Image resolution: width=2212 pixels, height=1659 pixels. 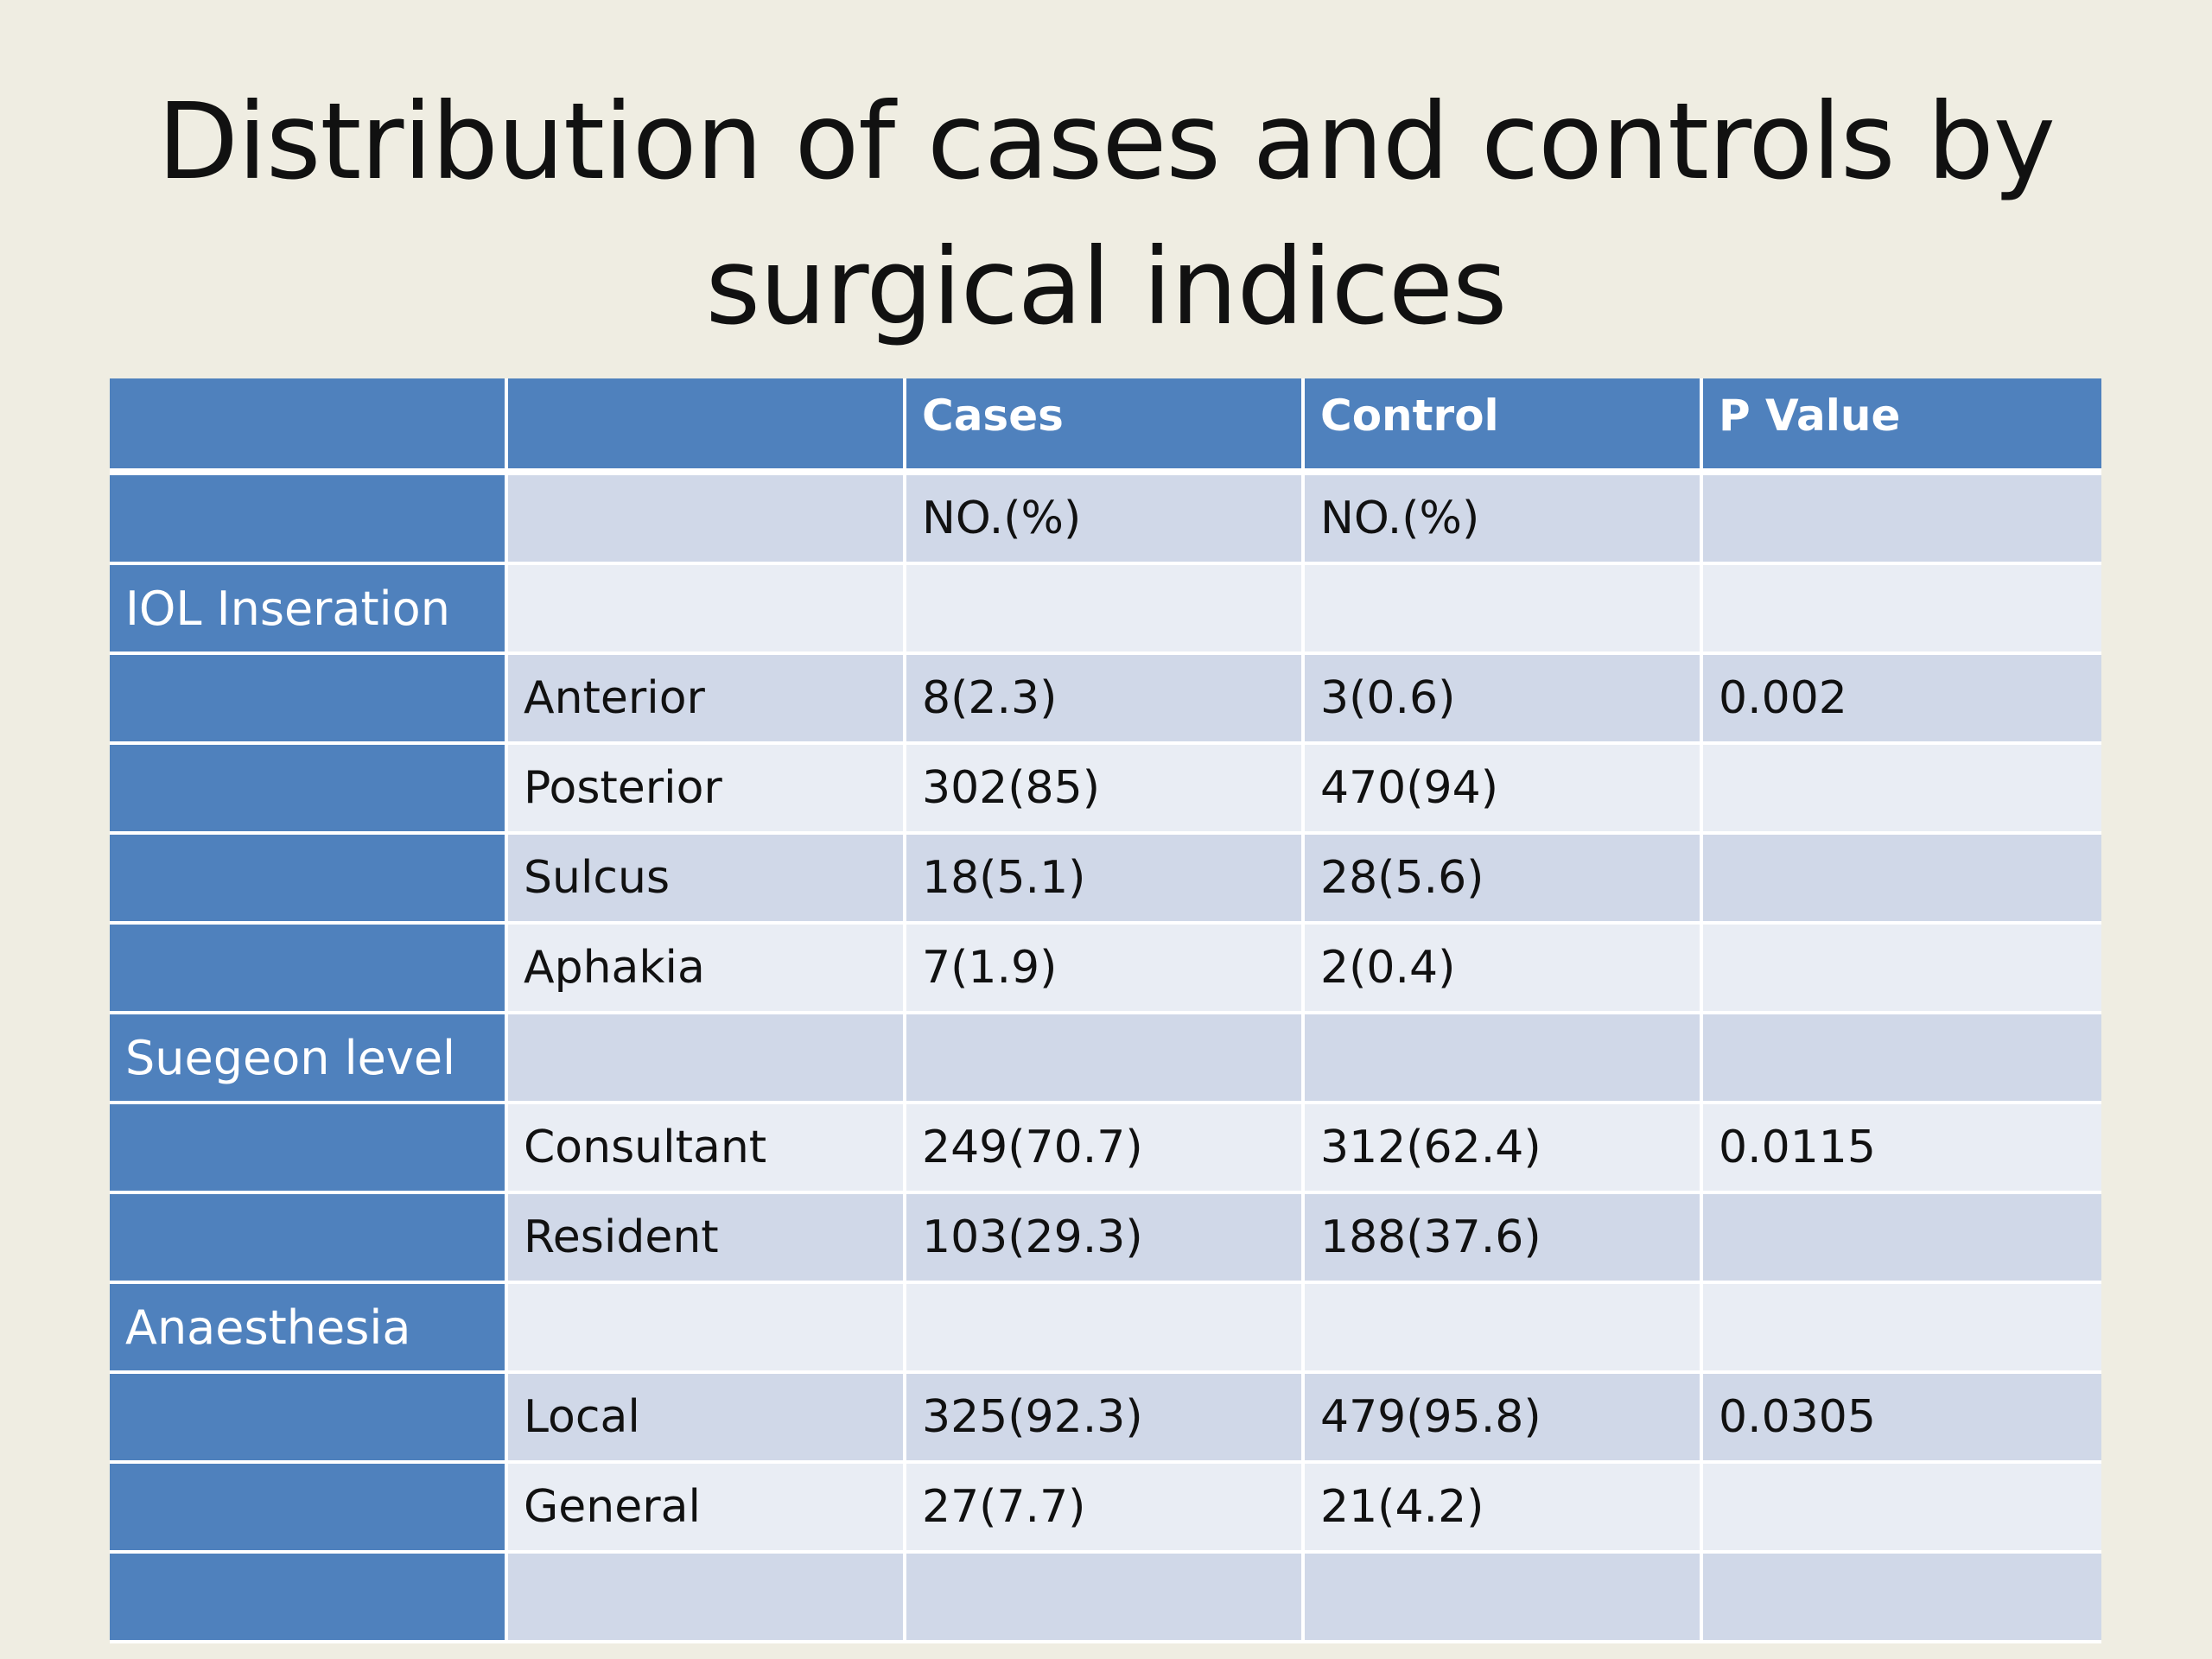 I want to click on table-row, so click(x=1105, y=1598).